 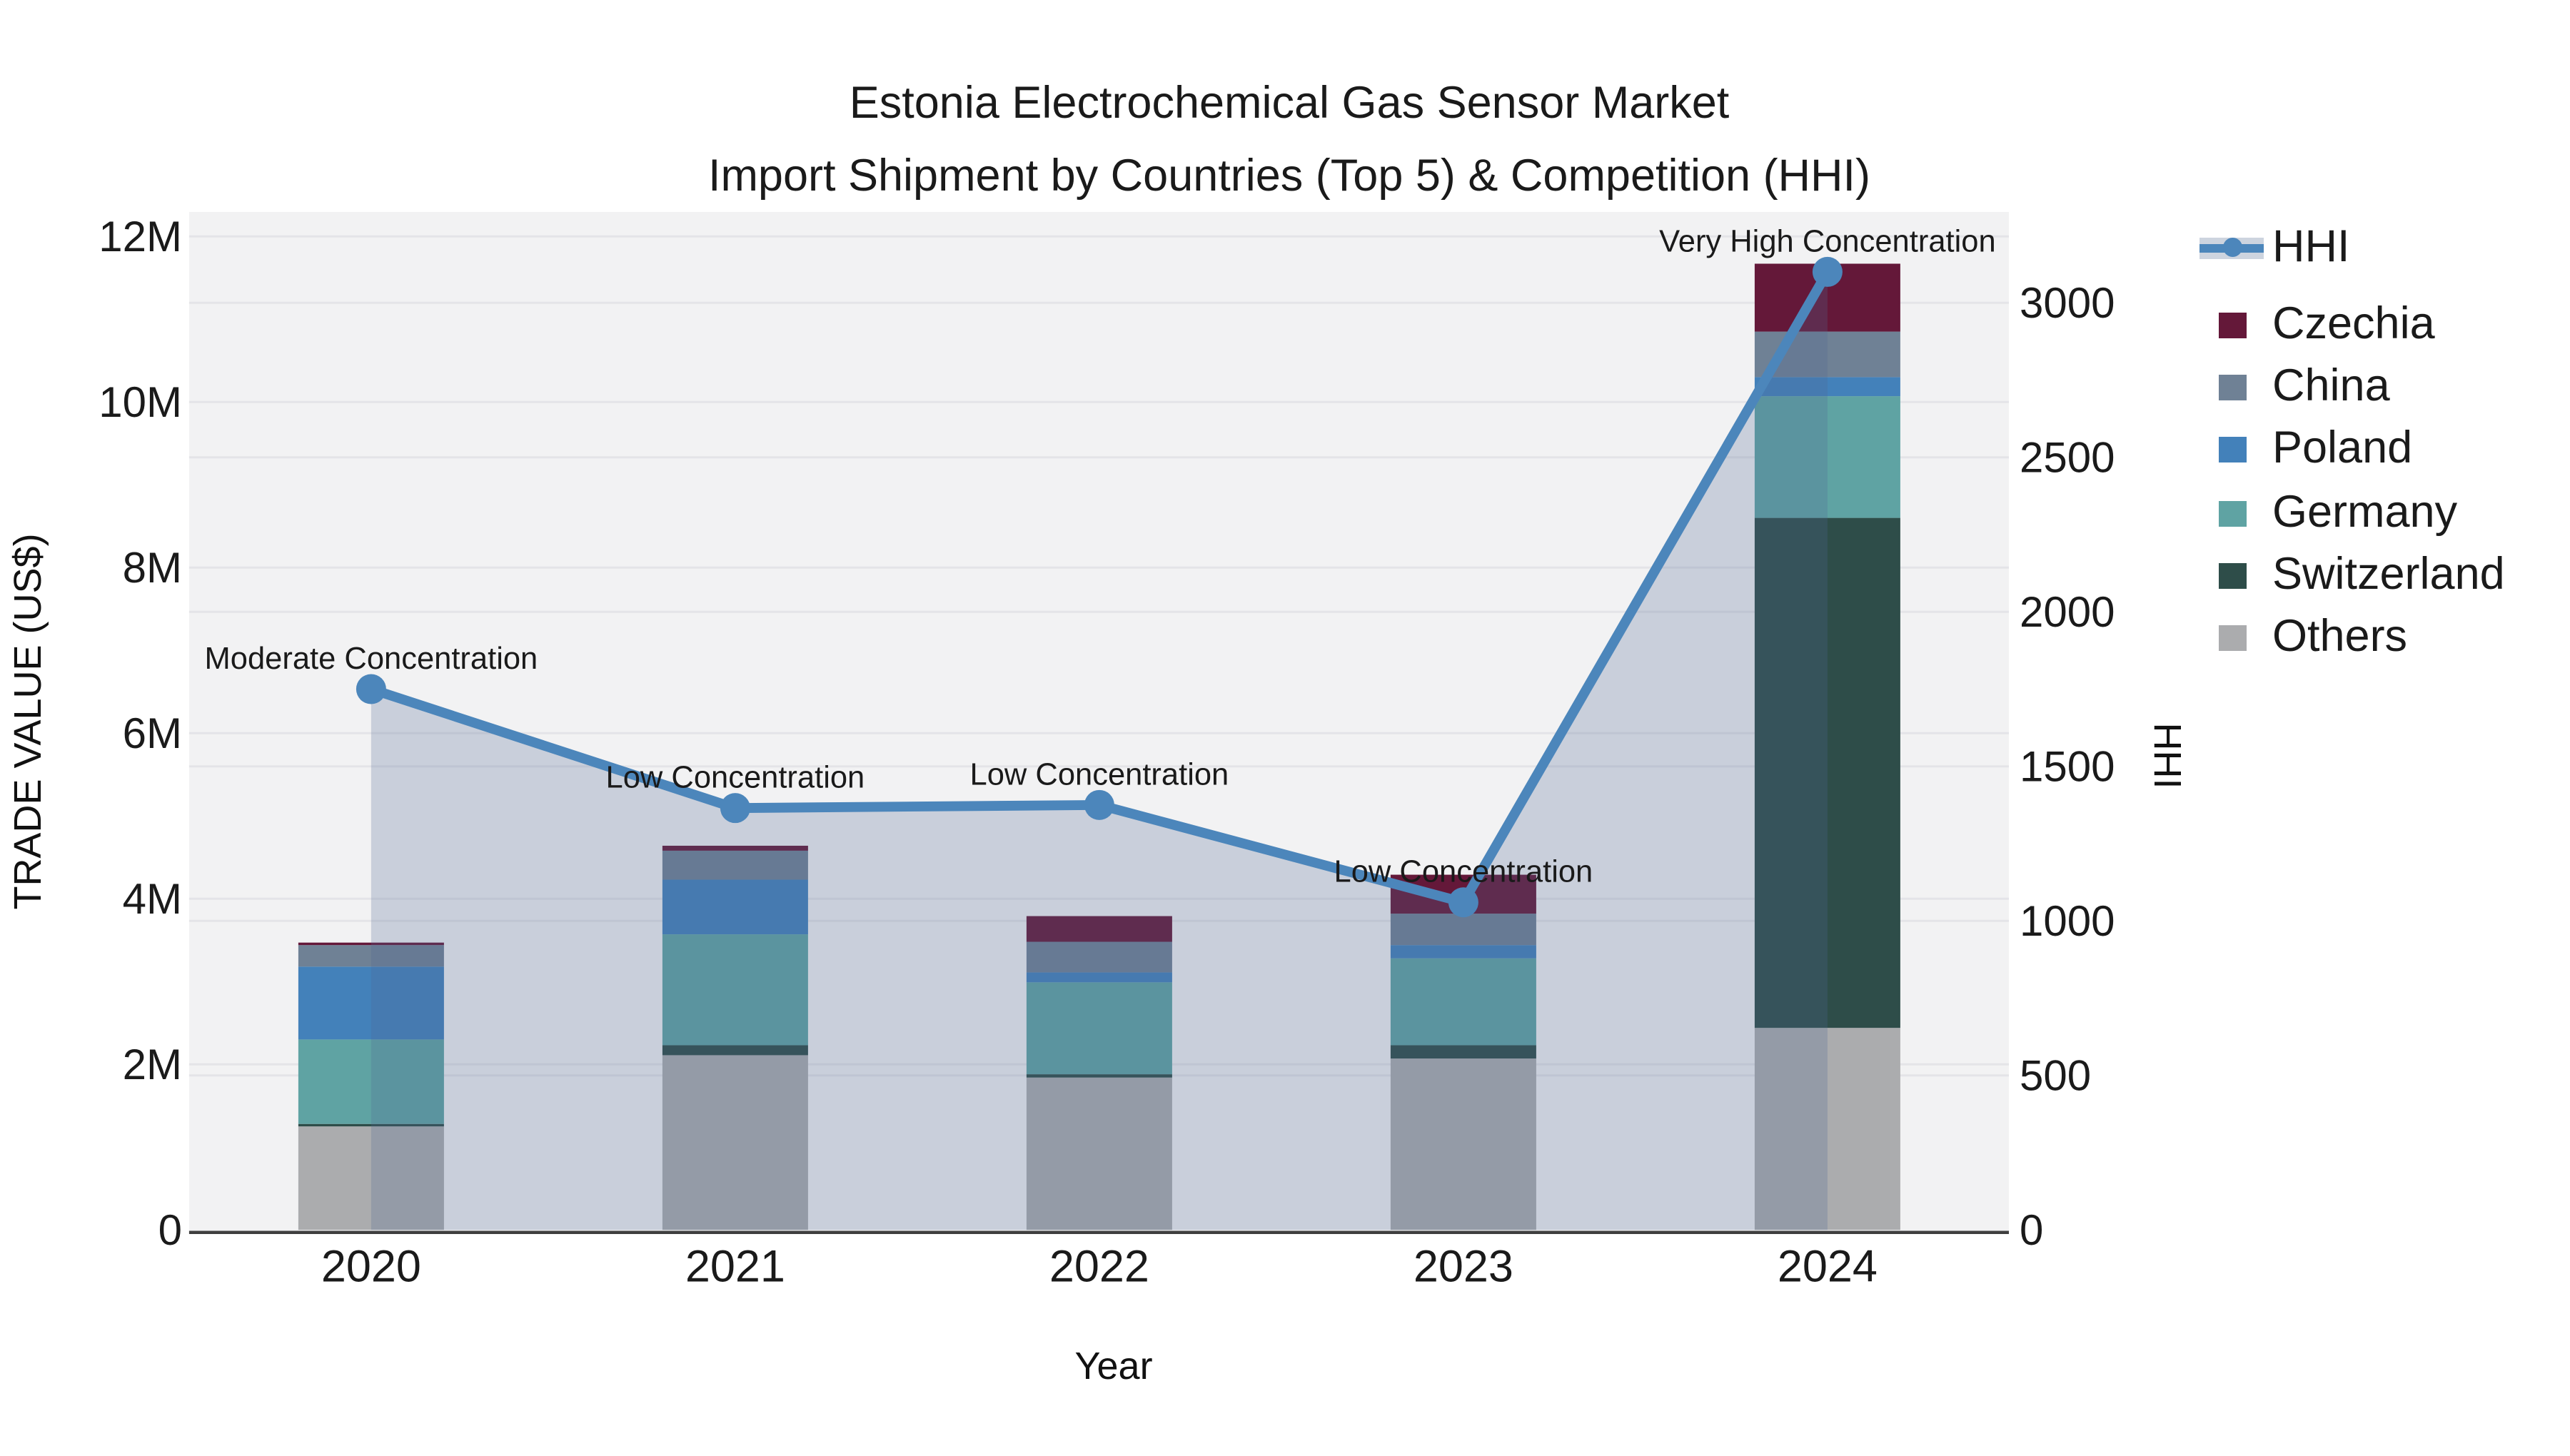 What do you see at coordinates (1827, 271) in the screenshot?
I see `hhi-marker-2024` at bounding box center [1827, 271].